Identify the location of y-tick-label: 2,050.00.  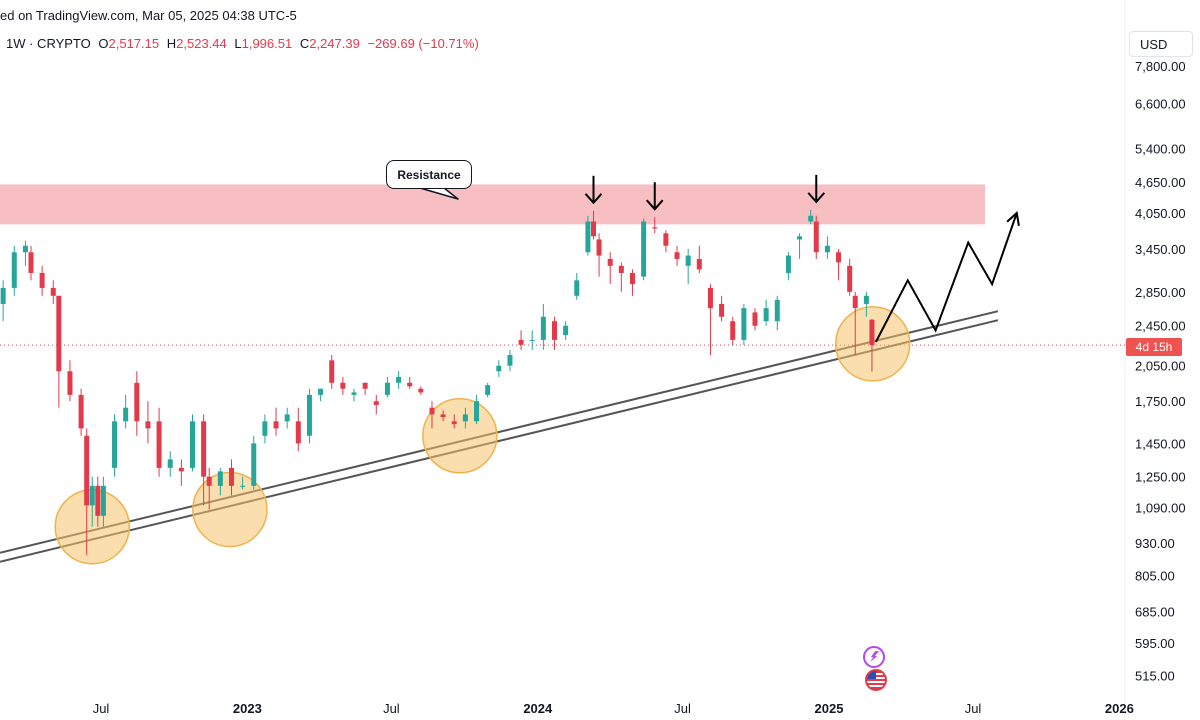
(1160, 366).